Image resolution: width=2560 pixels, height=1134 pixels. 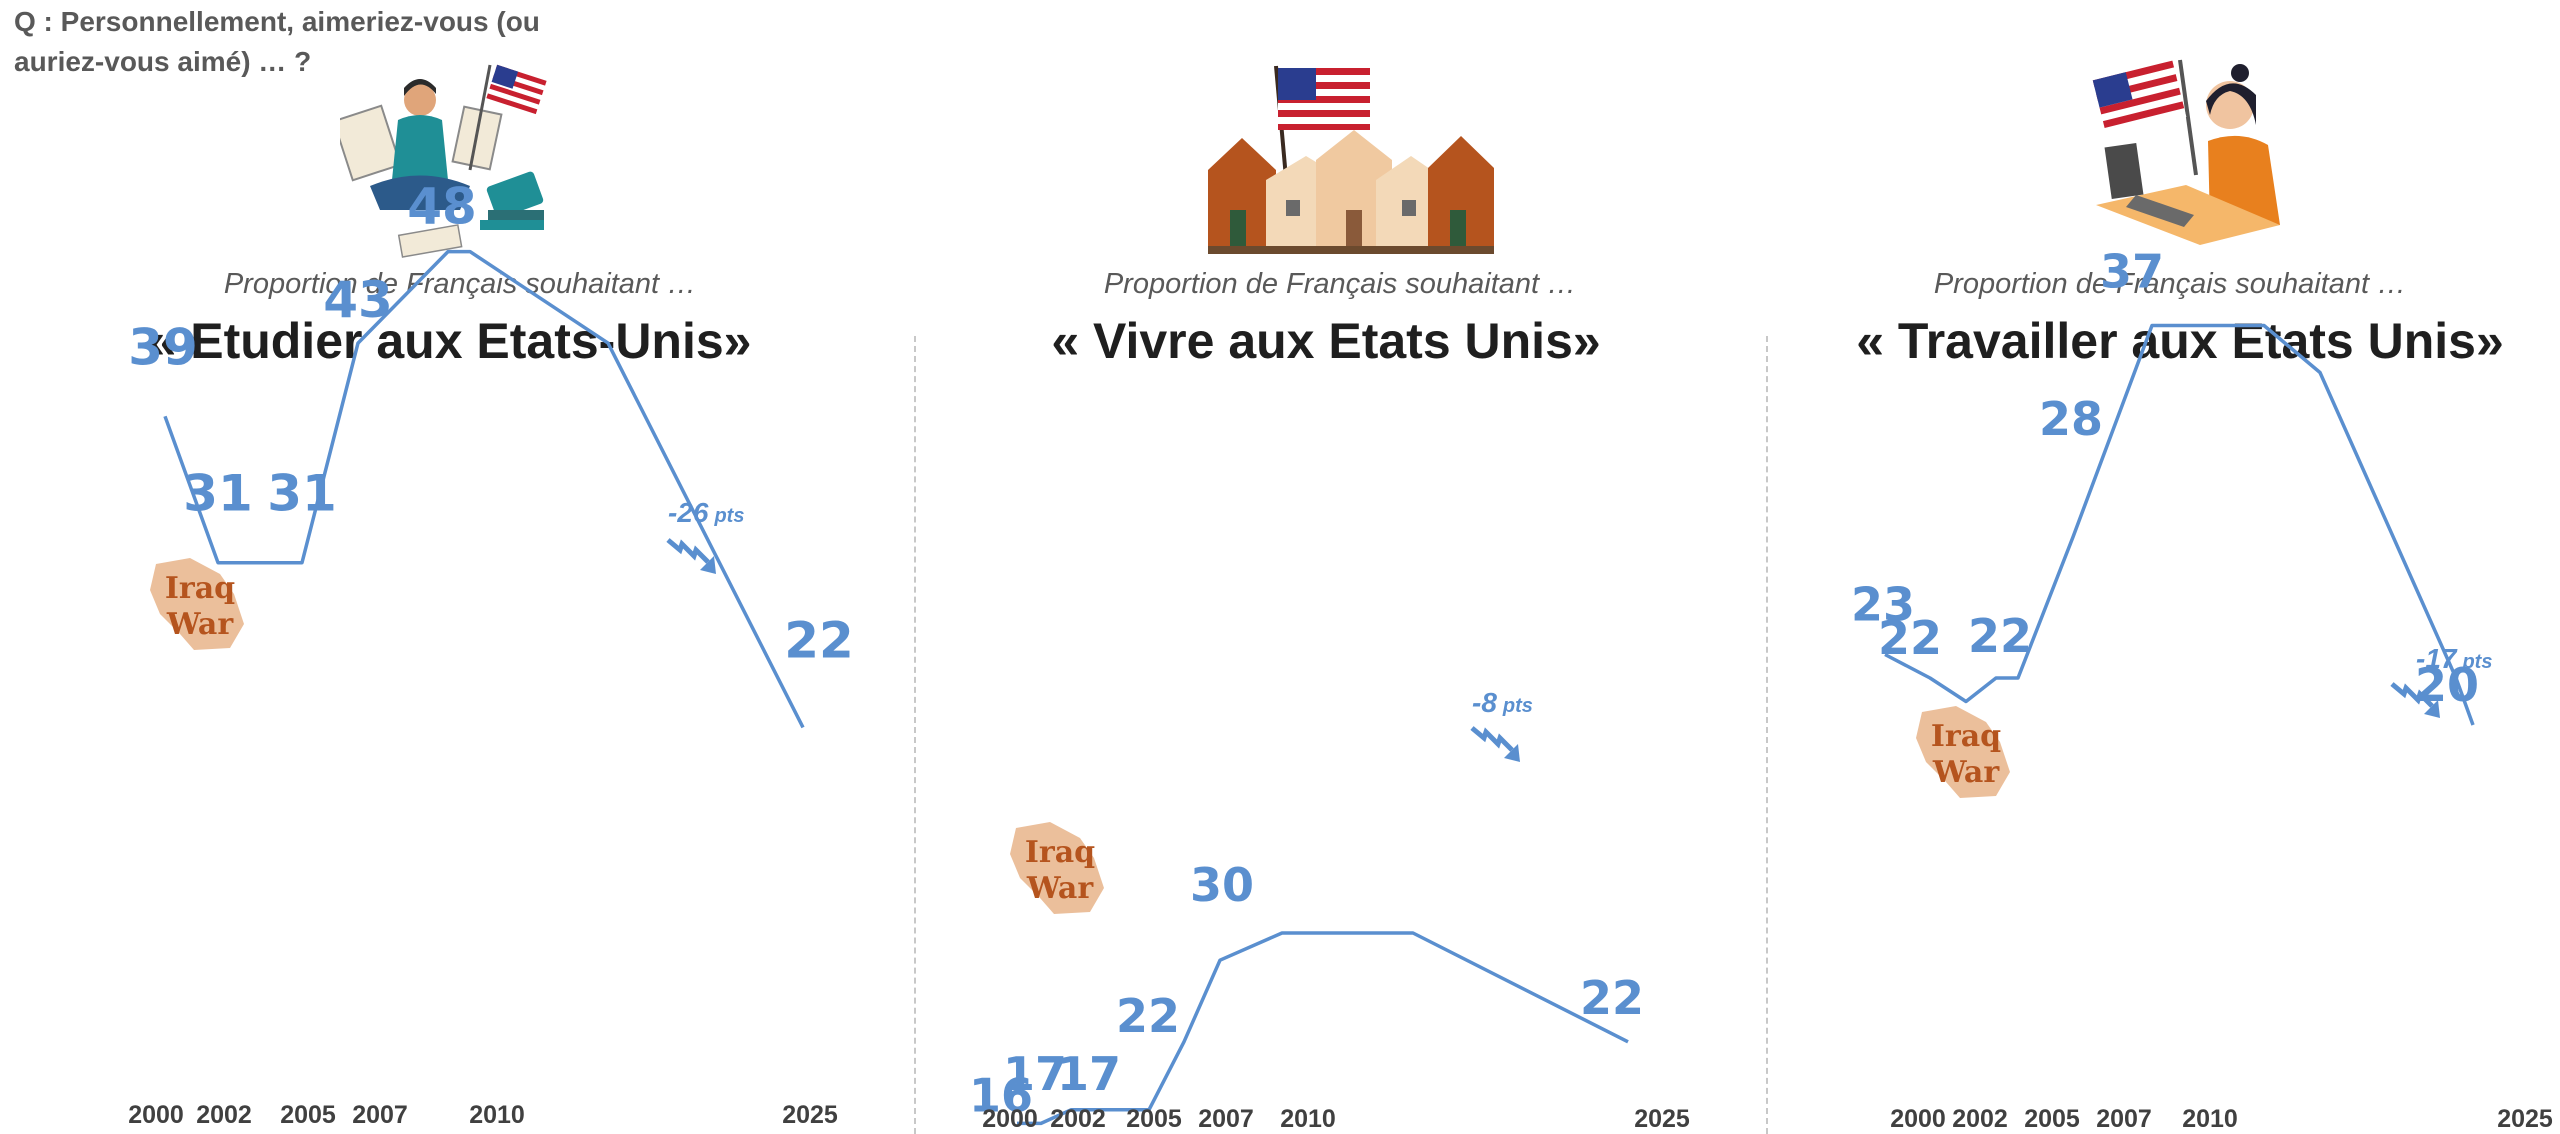 What do you see at coordinates (443, 161) in the screenshot?
I see `student-with-flag-illustration` at bounding box center [443, 161].